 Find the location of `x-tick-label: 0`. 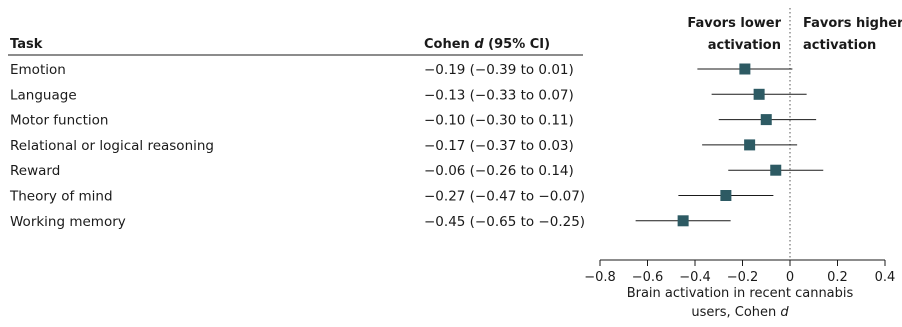

x-tick-label: 0 is located at coordinates (790, 277).